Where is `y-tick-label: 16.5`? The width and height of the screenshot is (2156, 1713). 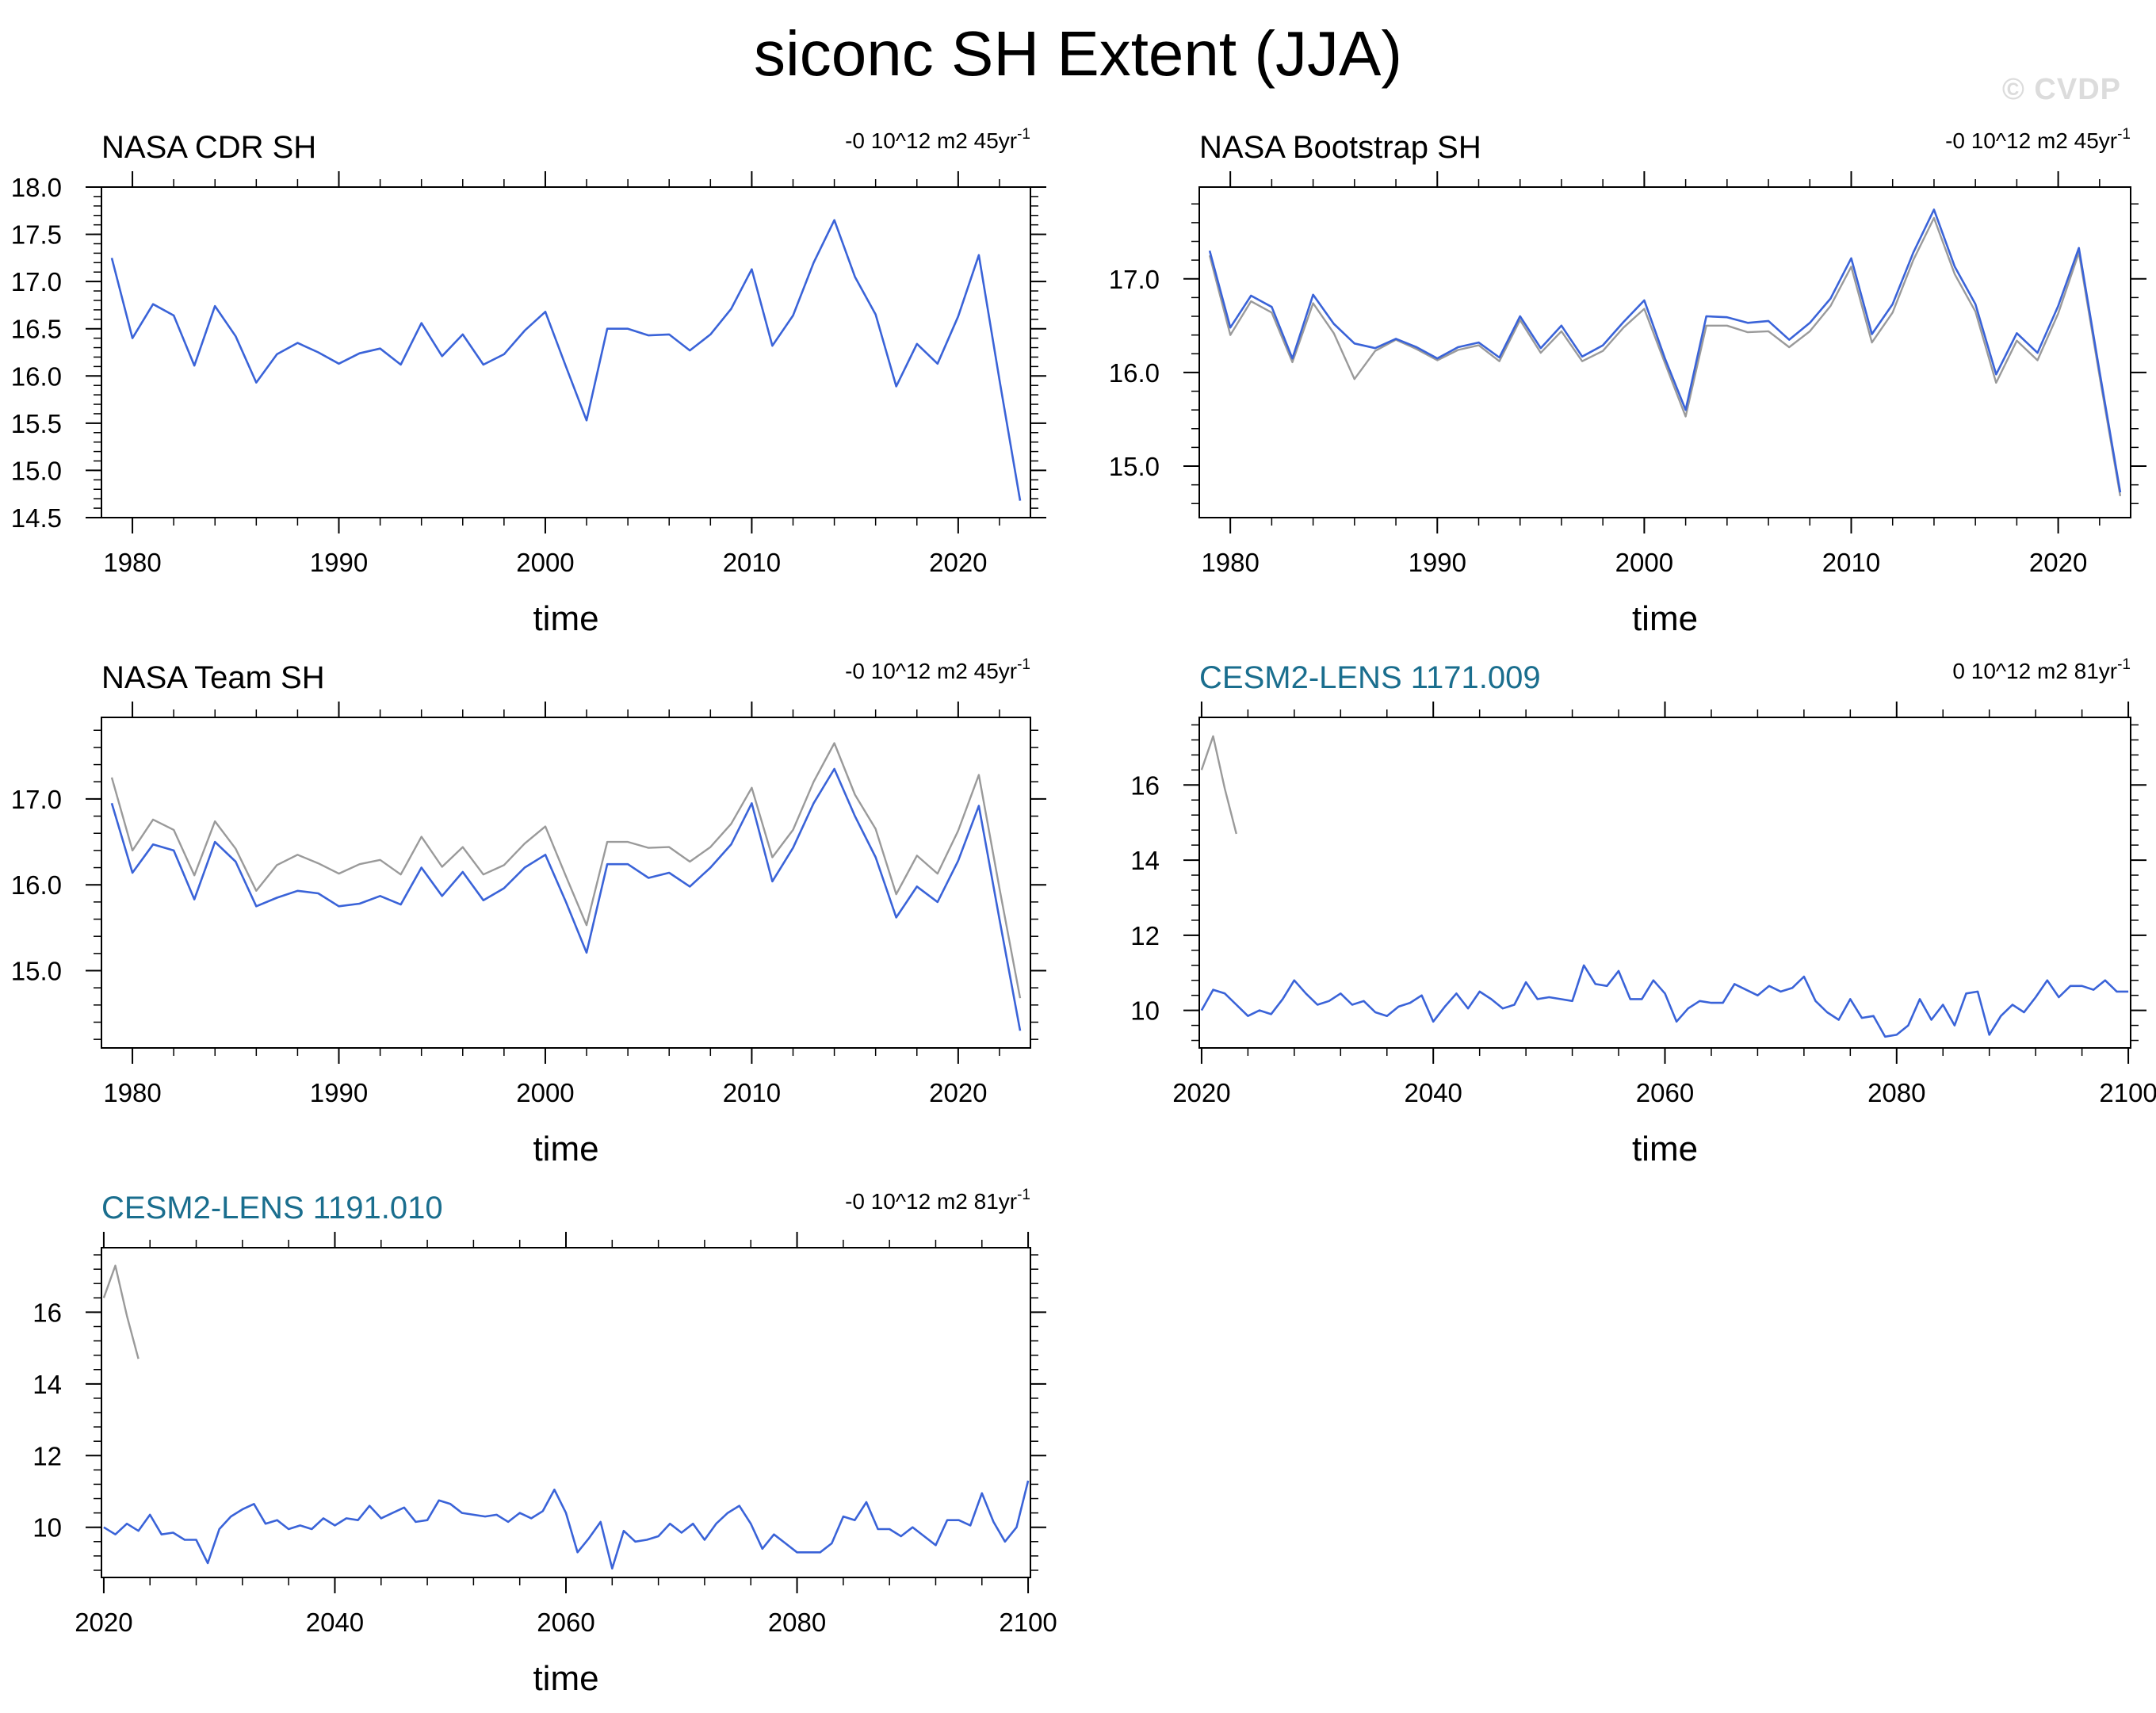 y-tick-label: 16.5 is located at coordinates (36, 330).